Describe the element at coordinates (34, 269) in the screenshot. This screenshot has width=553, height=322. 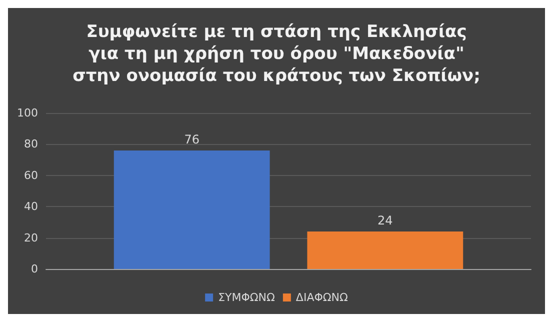
I see `y-tick-label: 0` at that location.